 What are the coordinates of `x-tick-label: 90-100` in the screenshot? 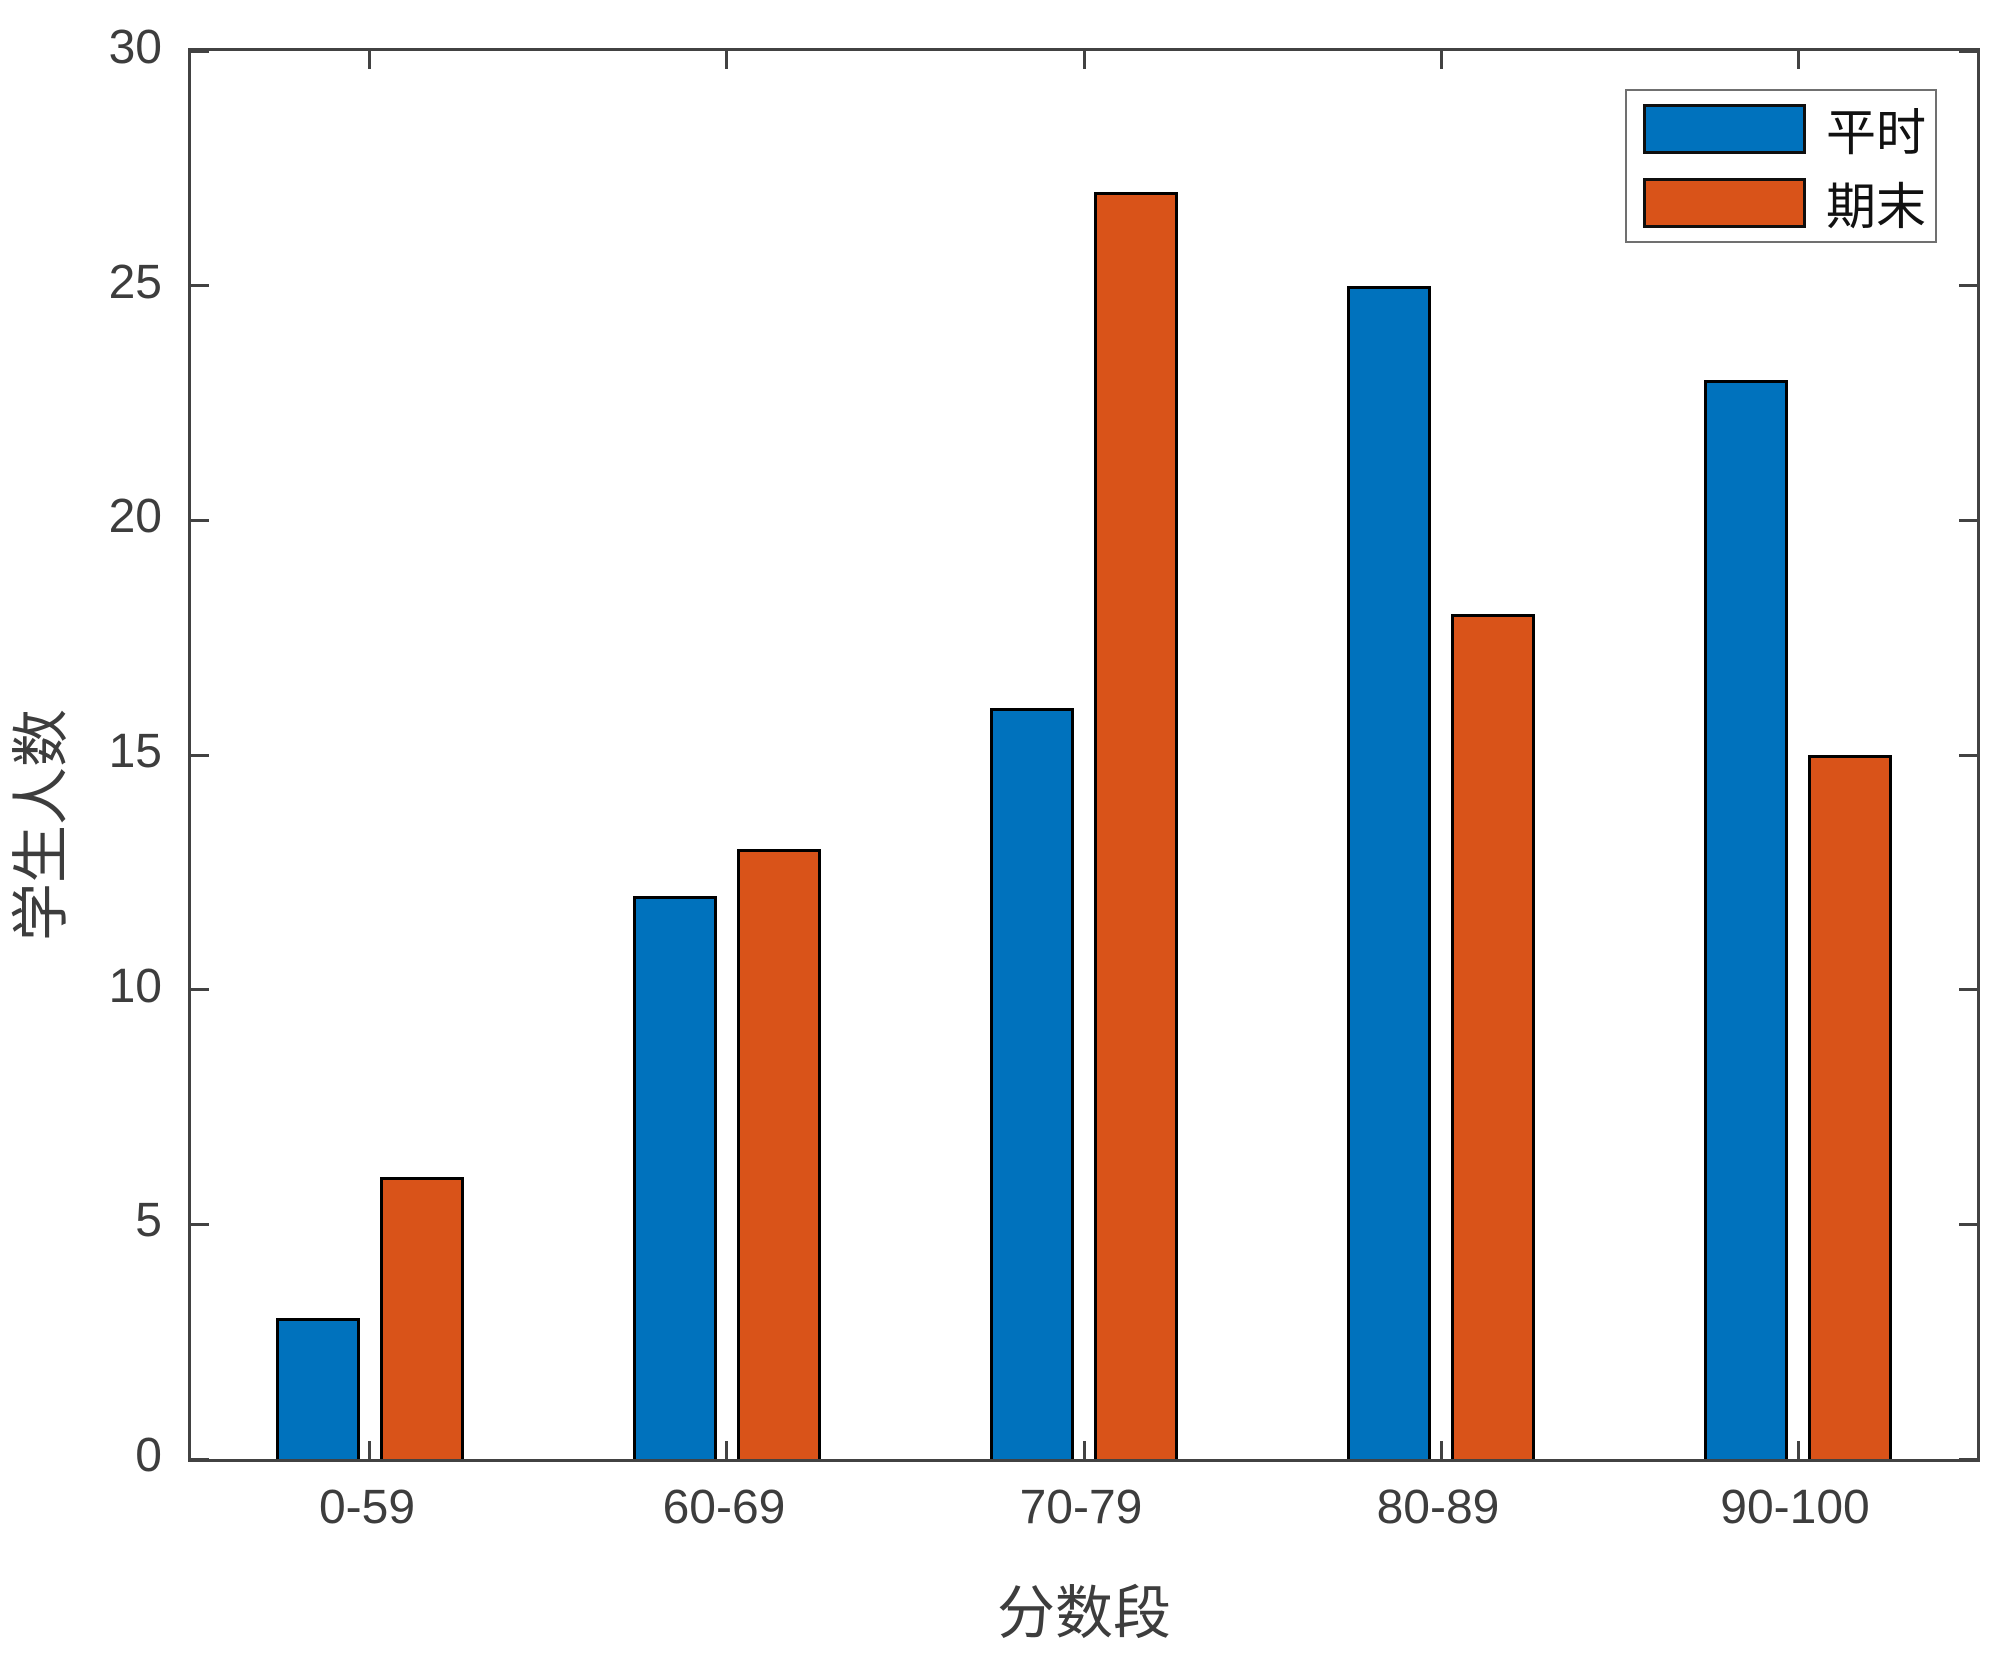 It's located at (1795, 1507).